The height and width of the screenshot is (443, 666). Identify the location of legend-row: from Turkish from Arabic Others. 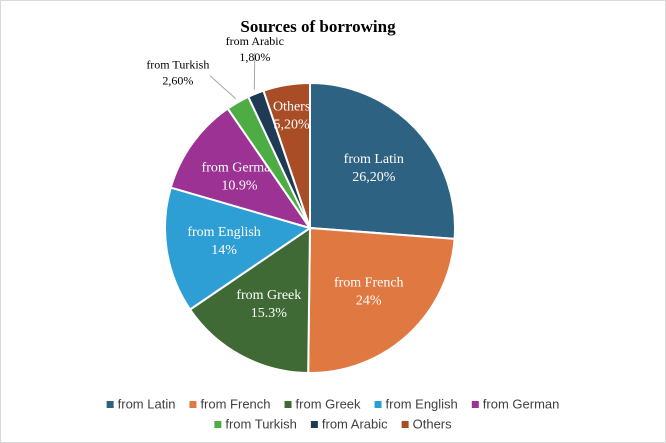
(333, 423).